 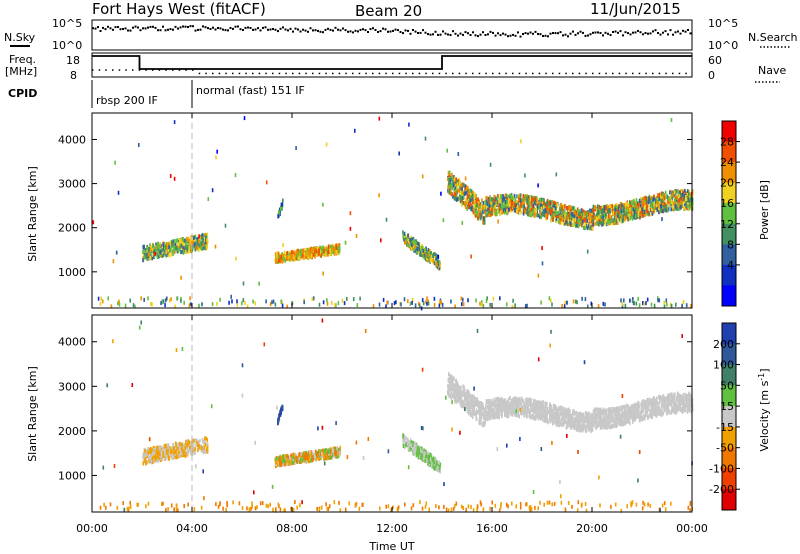 What do you see at coordinates (723, 23) in the screenshot?
I see `noise-tick-right-hi: 10^5` at bounding box center [723, 23].